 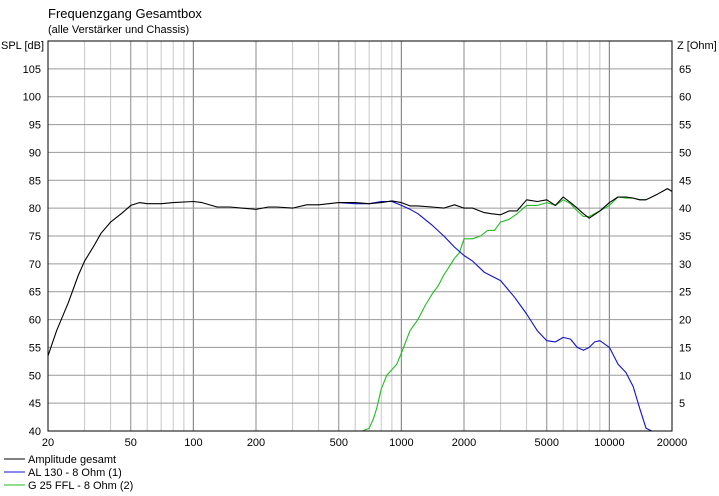 What do you see at coordinates (697, 46) in the screenshot?
I see `y-axis-label-right: Z [Ohm]` at bounding box center [697, 46].